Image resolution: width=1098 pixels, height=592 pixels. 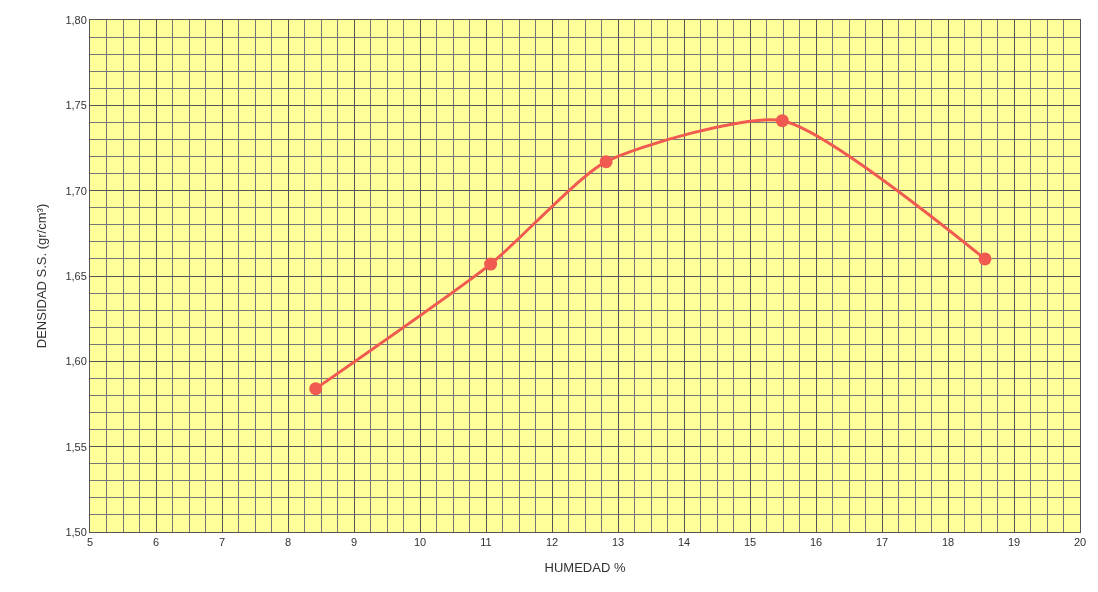 I want to click on x-axis-title: HUMEDAD %, so click(x=585, y=567).